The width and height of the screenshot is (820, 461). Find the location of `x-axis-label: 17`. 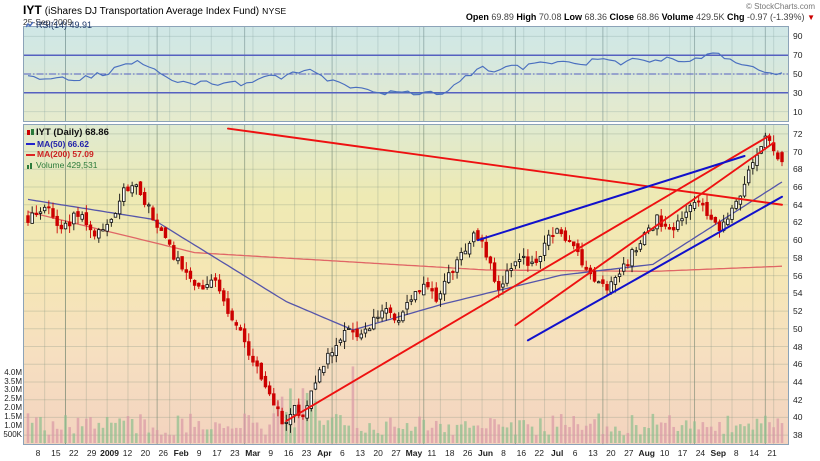

x-axis-label: 17 is located at coordinates (217, 453).